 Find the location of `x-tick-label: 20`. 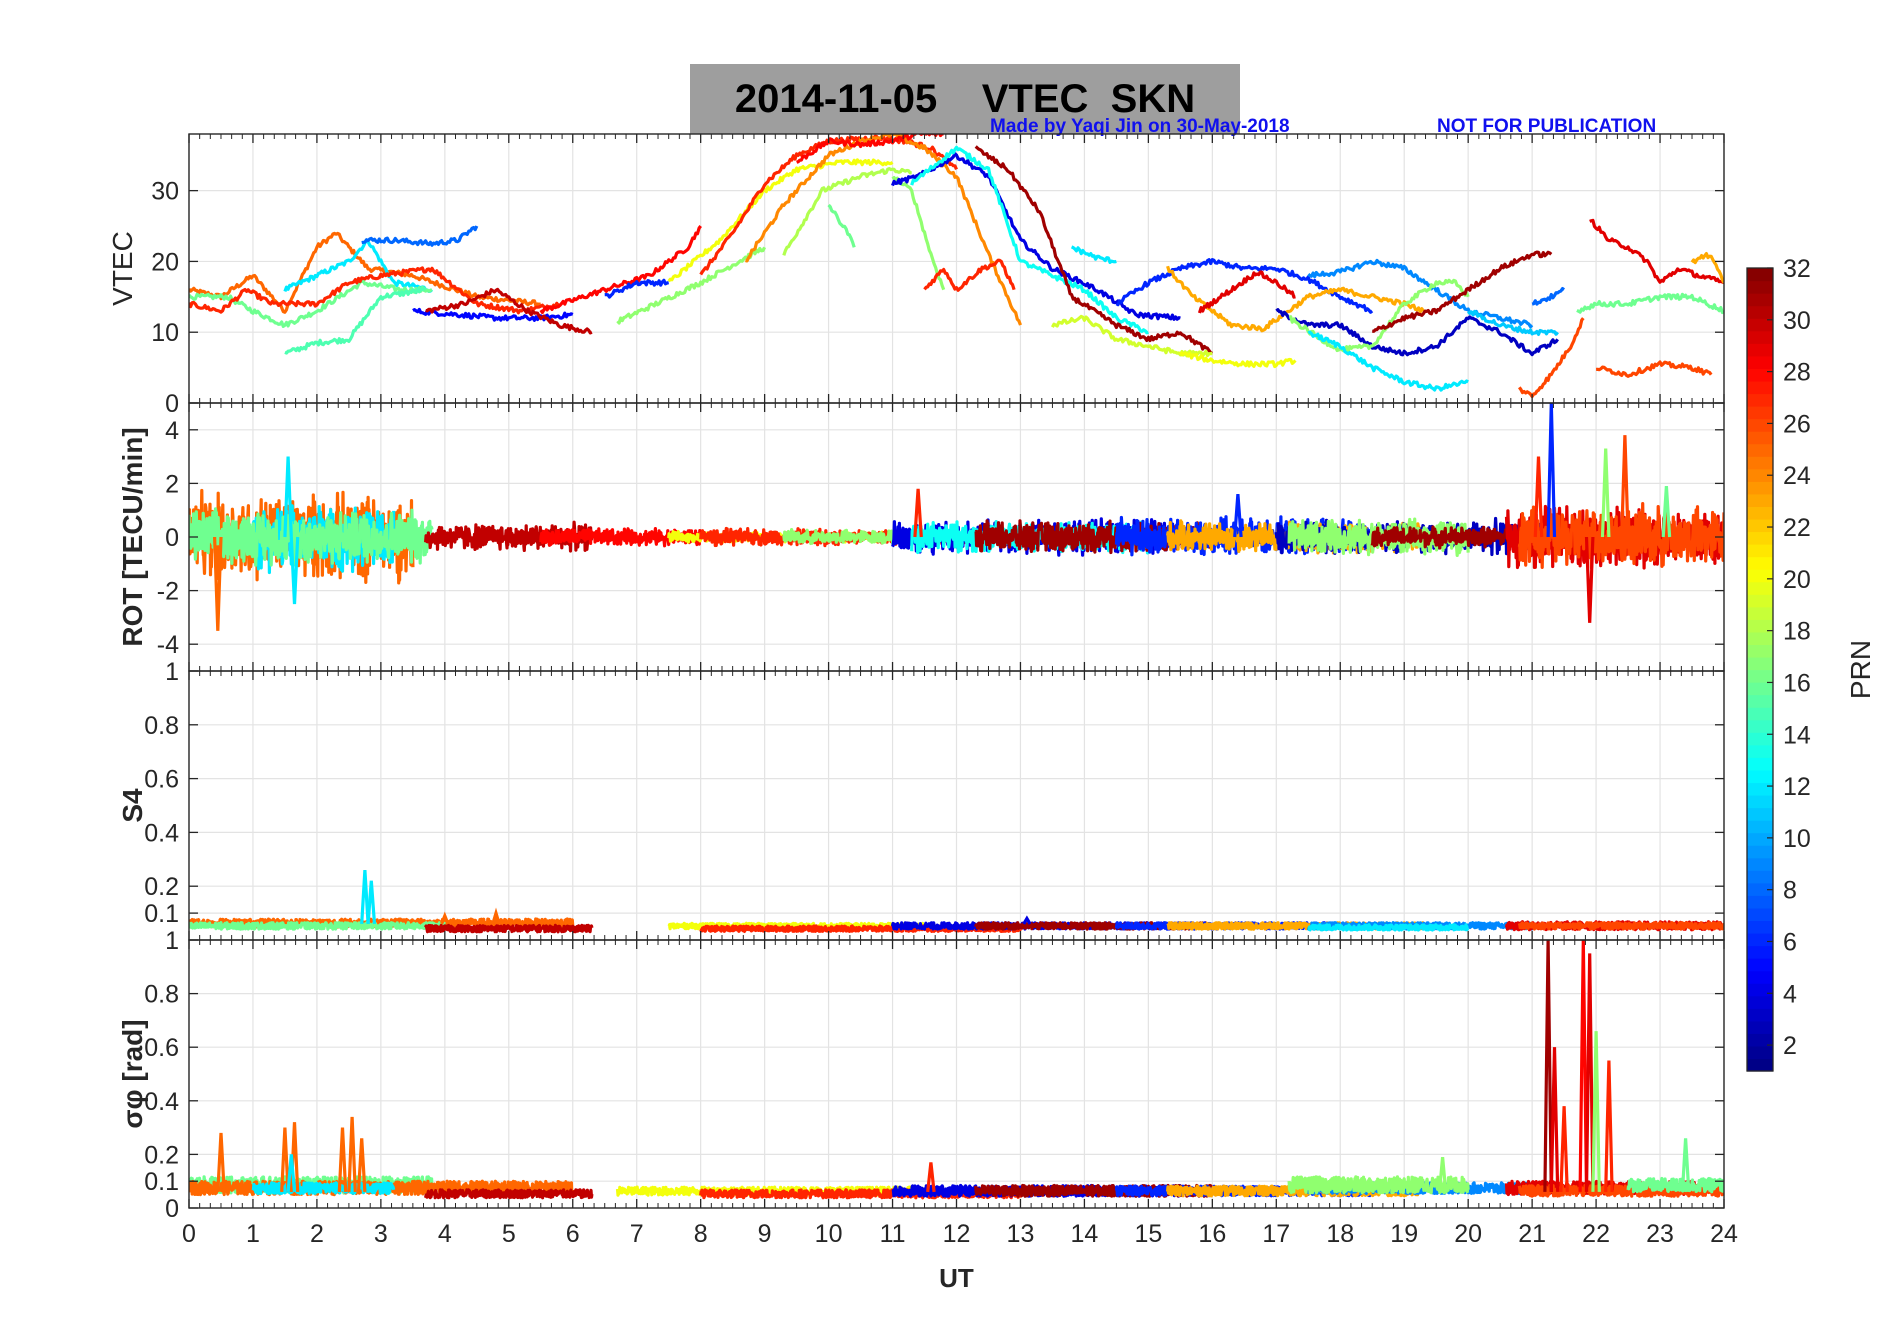

x-tick-label: 20 is located at coordinates (1468, 1234).